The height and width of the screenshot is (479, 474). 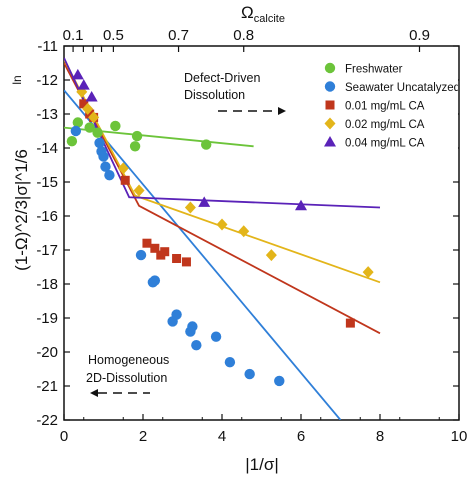 What do you see at coordinates (47, 352) in the screenshot?
I see `y-tick-label: -20` at bounding box center [47, 352].